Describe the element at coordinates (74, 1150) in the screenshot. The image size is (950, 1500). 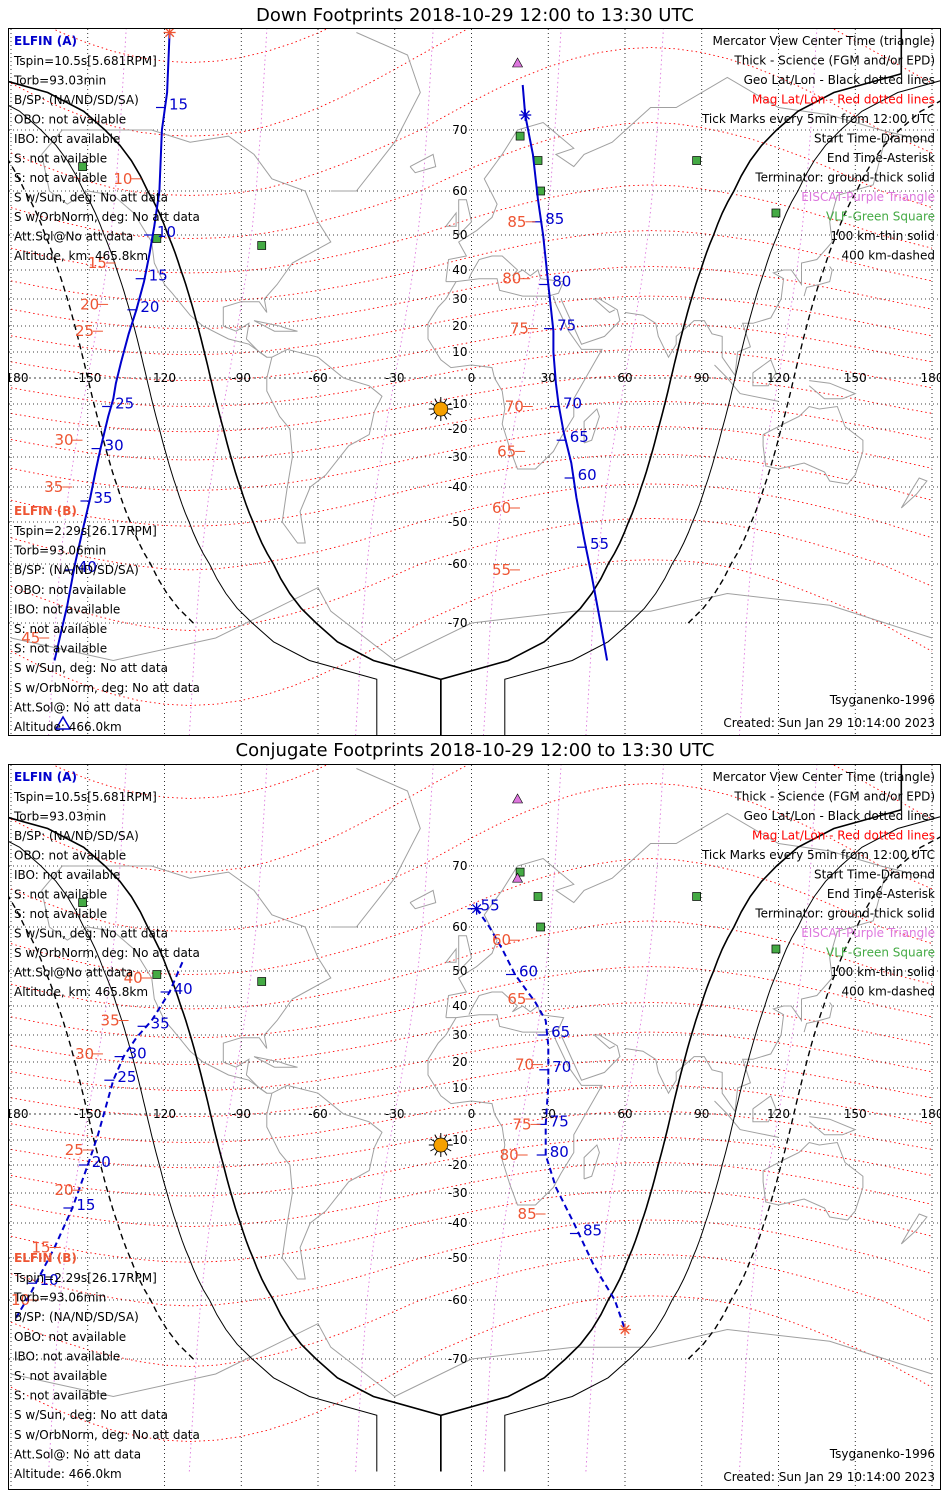
I see `mag-time-label: 25` at that location.